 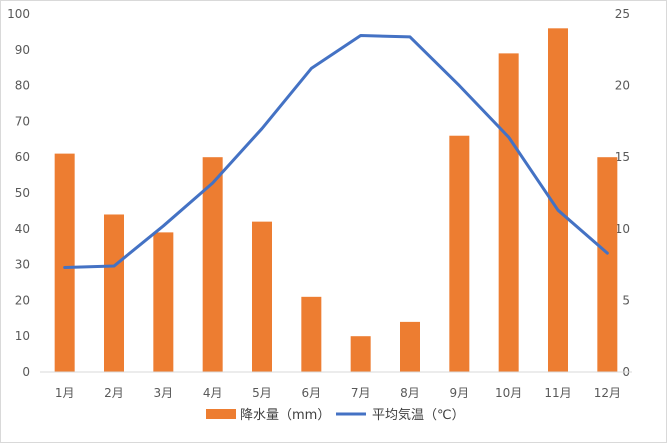 What do you see at coordinates (18, 14) in the screenshot?
I see `left-tick-label: 100` at bounding box center [18, 14].